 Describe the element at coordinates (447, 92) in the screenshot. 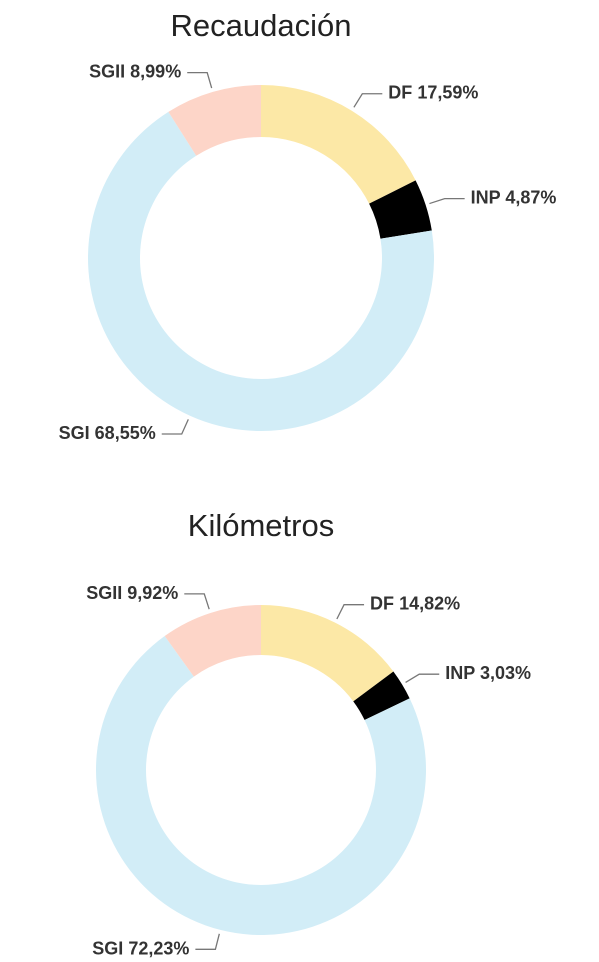

I see `slice-value: 17,59%` at that location.